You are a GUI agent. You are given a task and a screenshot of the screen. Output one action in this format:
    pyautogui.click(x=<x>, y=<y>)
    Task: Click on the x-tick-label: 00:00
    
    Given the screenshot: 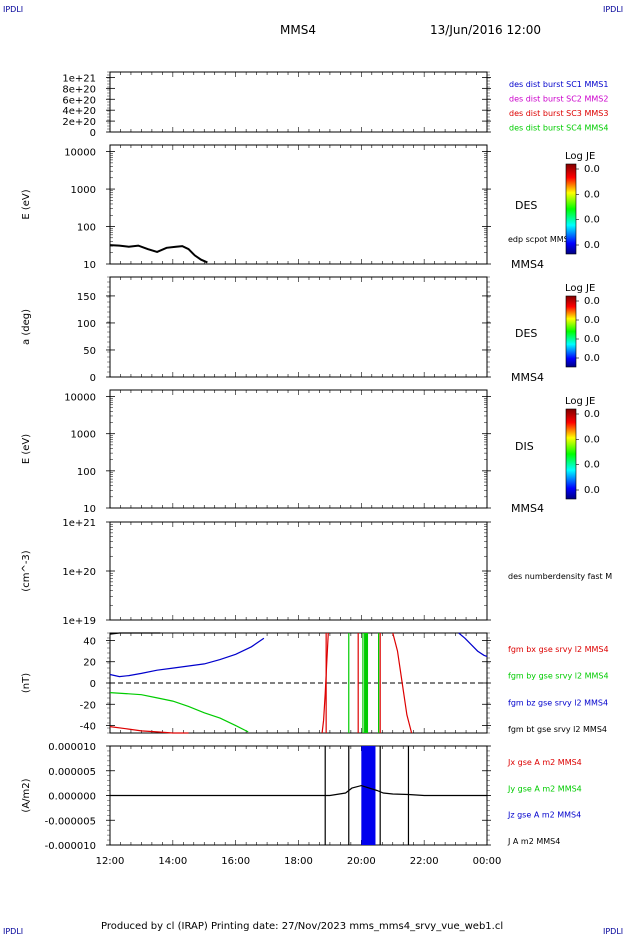 What is the action you would take?
    pyautogui.click(x=487, y=861)
    